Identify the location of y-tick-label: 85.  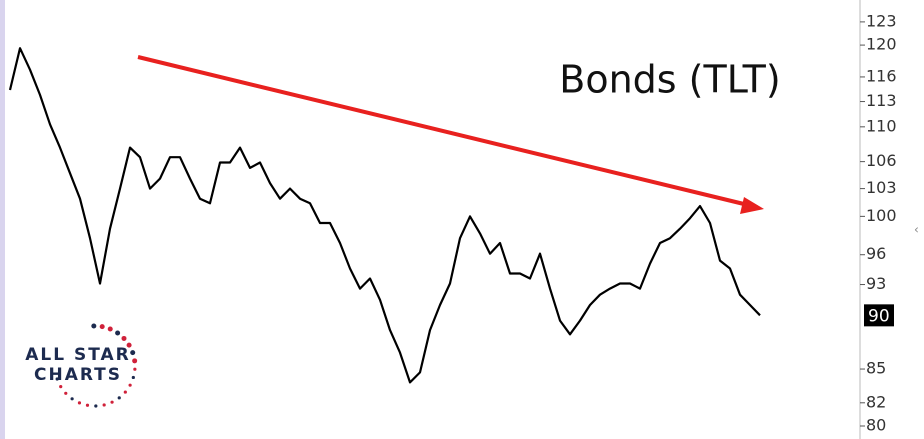
(876, 368).